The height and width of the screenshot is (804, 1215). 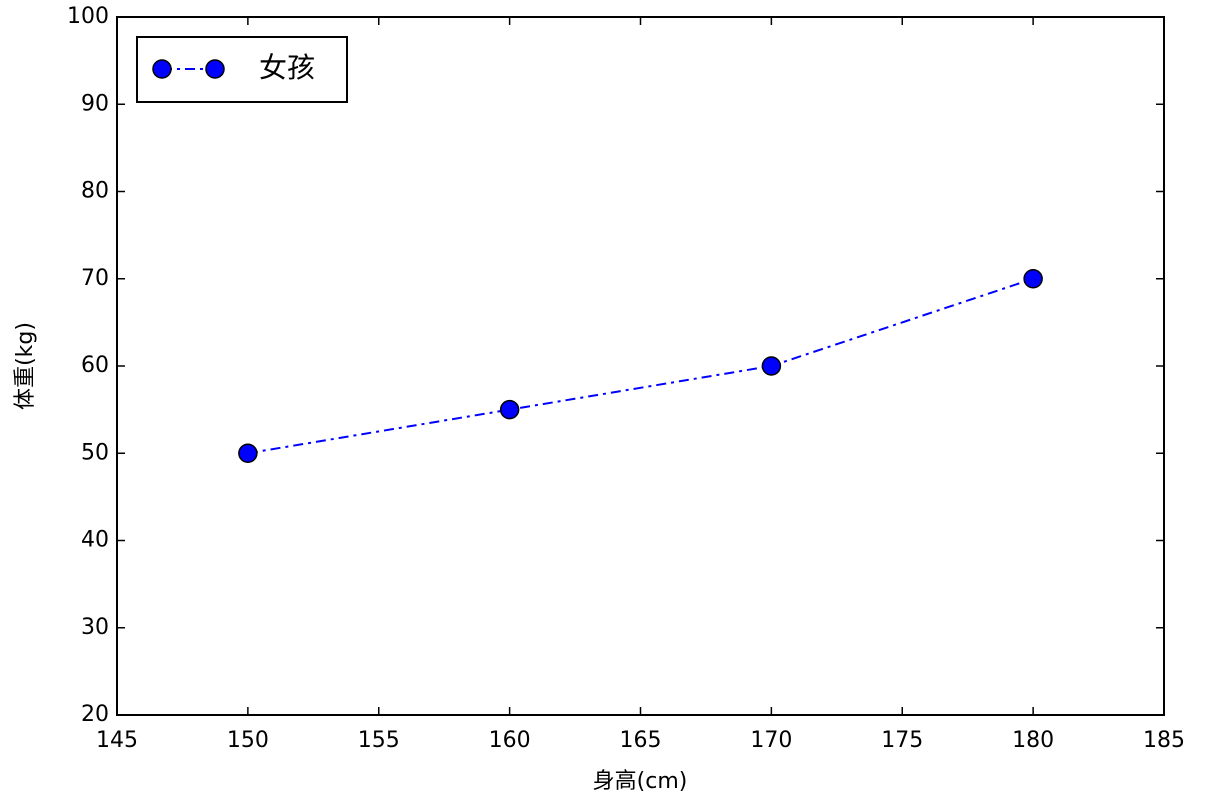 What do you see at coordinates (1033, 740) in the screenshot?
I see `x-tick-label: 180` at bounding box center [1033, 740].